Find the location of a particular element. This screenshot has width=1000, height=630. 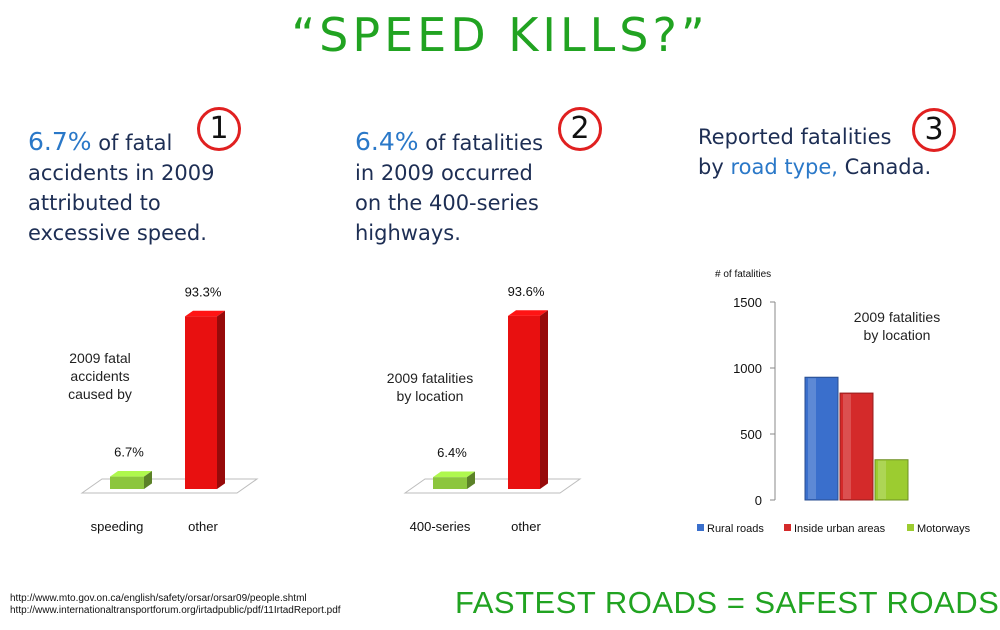

chart-2-category-label-2: other is located at coordinates (526, 526).